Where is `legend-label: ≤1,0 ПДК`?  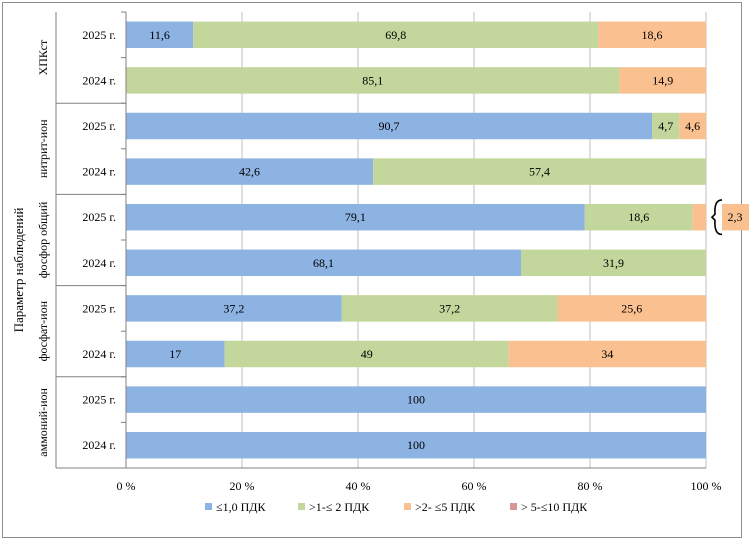 legend-label: ≤1,0 ПДК is located at coordinates (241, 507).